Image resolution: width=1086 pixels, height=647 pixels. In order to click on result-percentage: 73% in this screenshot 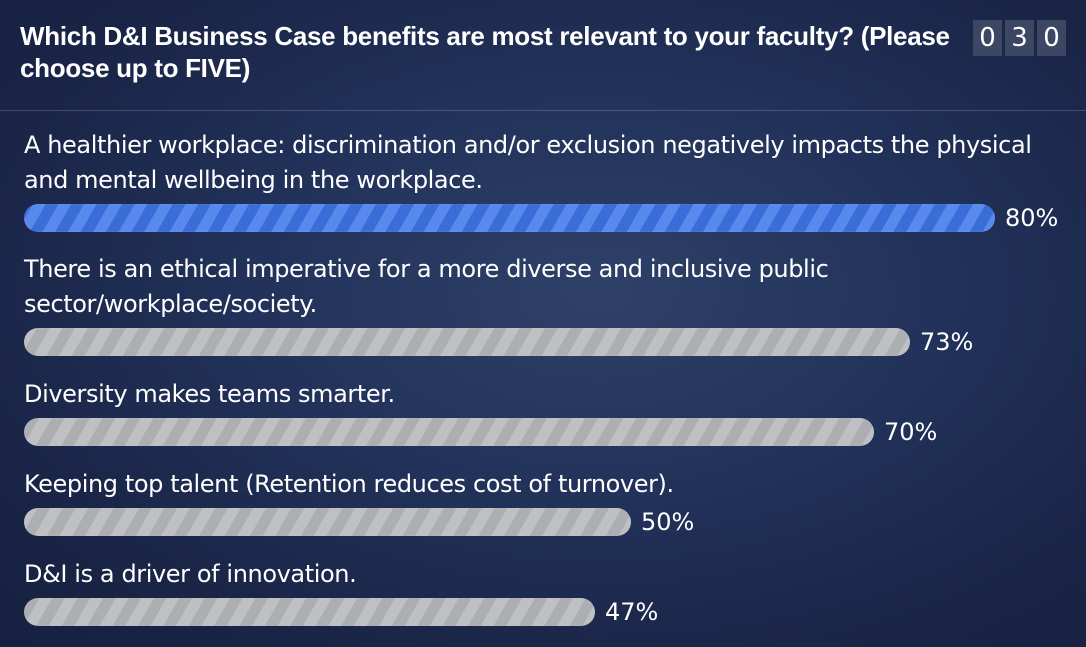, I will do `click(947, 342)`.